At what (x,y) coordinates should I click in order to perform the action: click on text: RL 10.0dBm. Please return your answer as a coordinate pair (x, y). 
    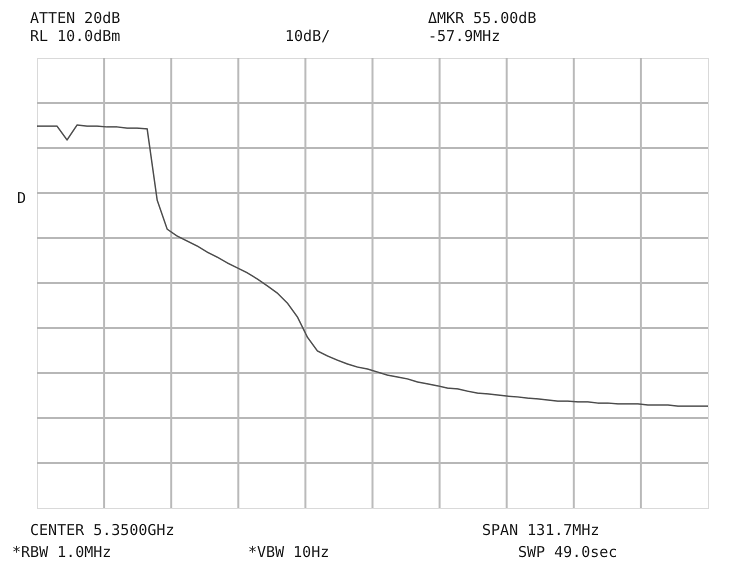
    Looking at the image, I should click on (75, 36).